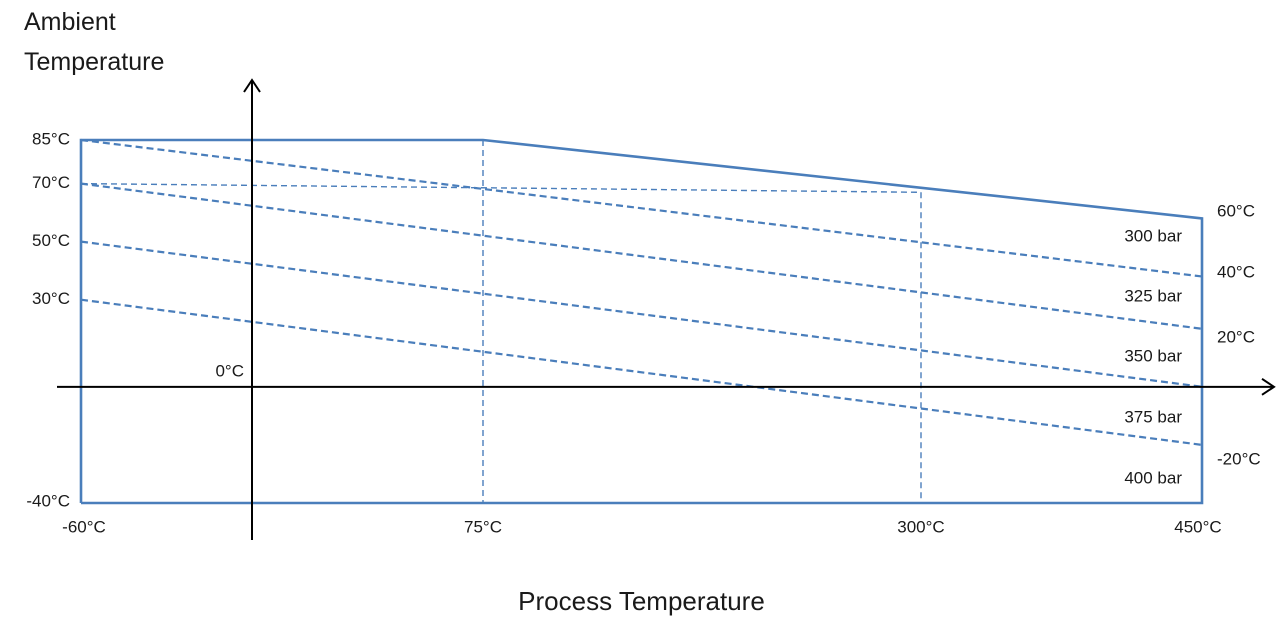 The width and height of the screenshot is (1283, 623). I want to click on region-label-0: 300 bar, so click(1153, 235).